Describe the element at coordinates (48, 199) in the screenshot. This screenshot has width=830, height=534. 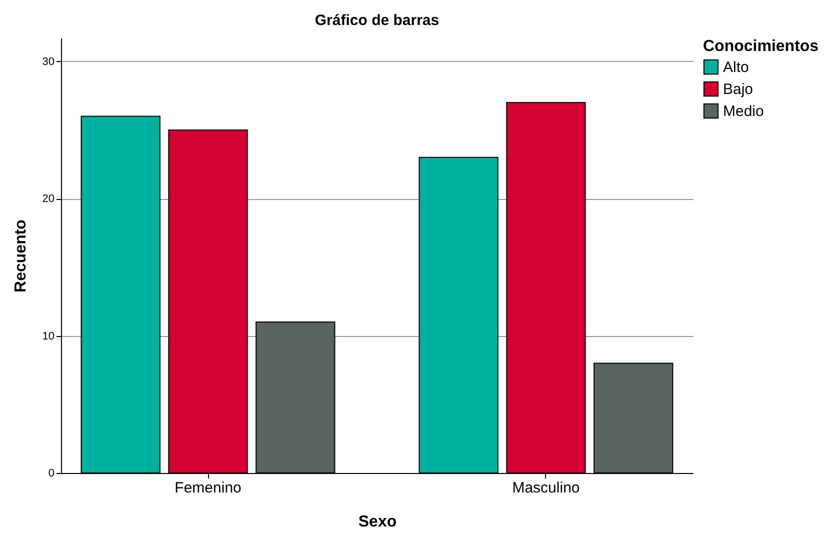
I see `y-tick-label: 20` at that location.